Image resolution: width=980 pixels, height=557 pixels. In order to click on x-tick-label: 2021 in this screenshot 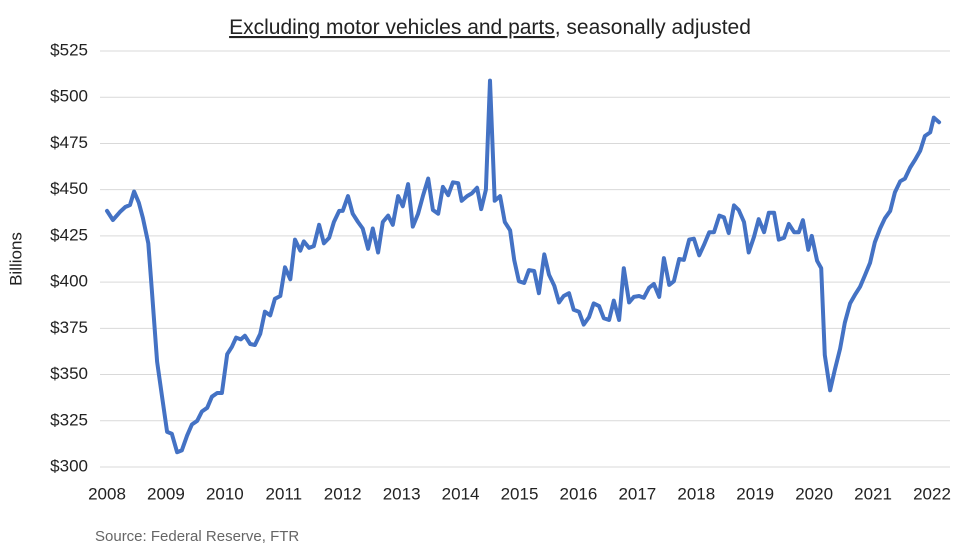, I will do `click(873, 493)`.